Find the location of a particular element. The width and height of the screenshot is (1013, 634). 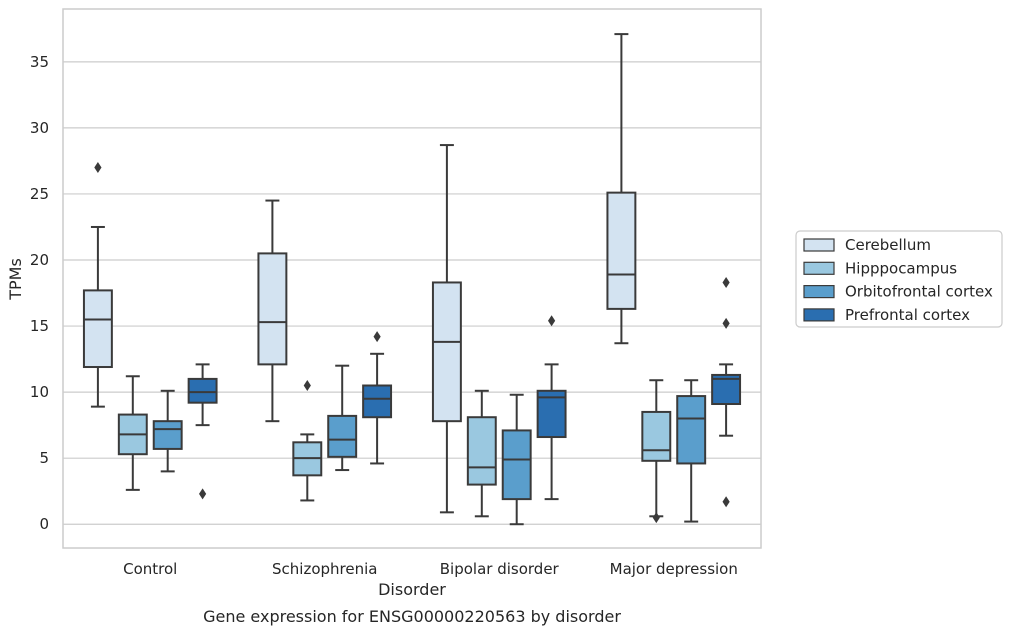

legend-item: Prefrontal cortex is located at coordinates (886, 315).